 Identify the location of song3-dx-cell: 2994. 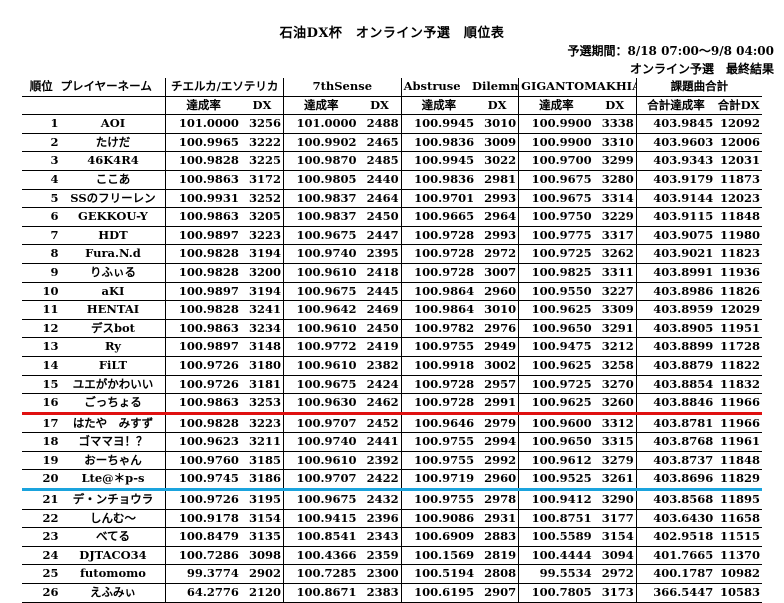
(497, 442).